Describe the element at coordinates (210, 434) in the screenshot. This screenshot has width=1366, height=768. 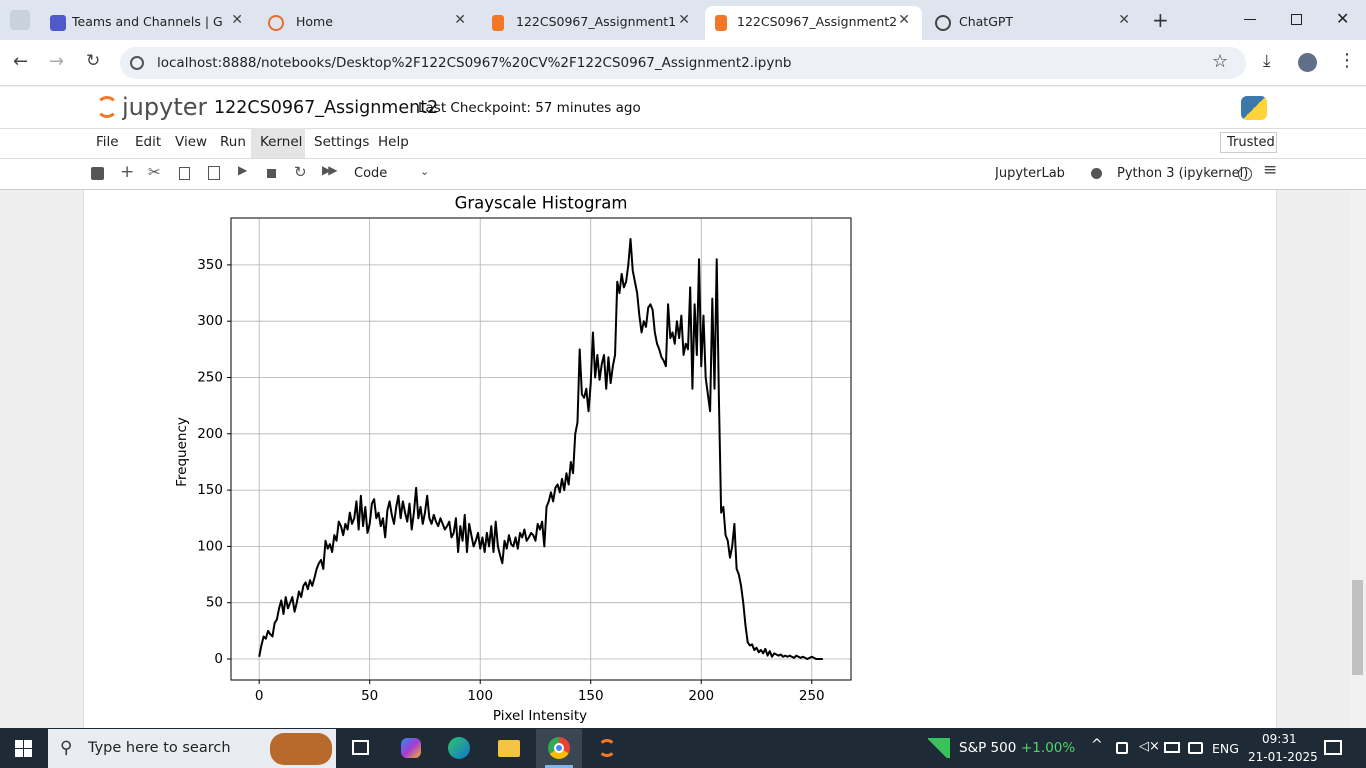
I see `y-tick-label: 200` at that location.